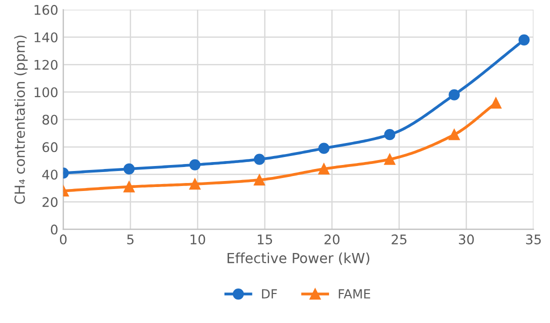 The height and width of the screenshot is (323, 550). What do you see at coordinates (269, 293) in the screenshot?
I see `legend-label: DF` at bounding box center [269, 293].